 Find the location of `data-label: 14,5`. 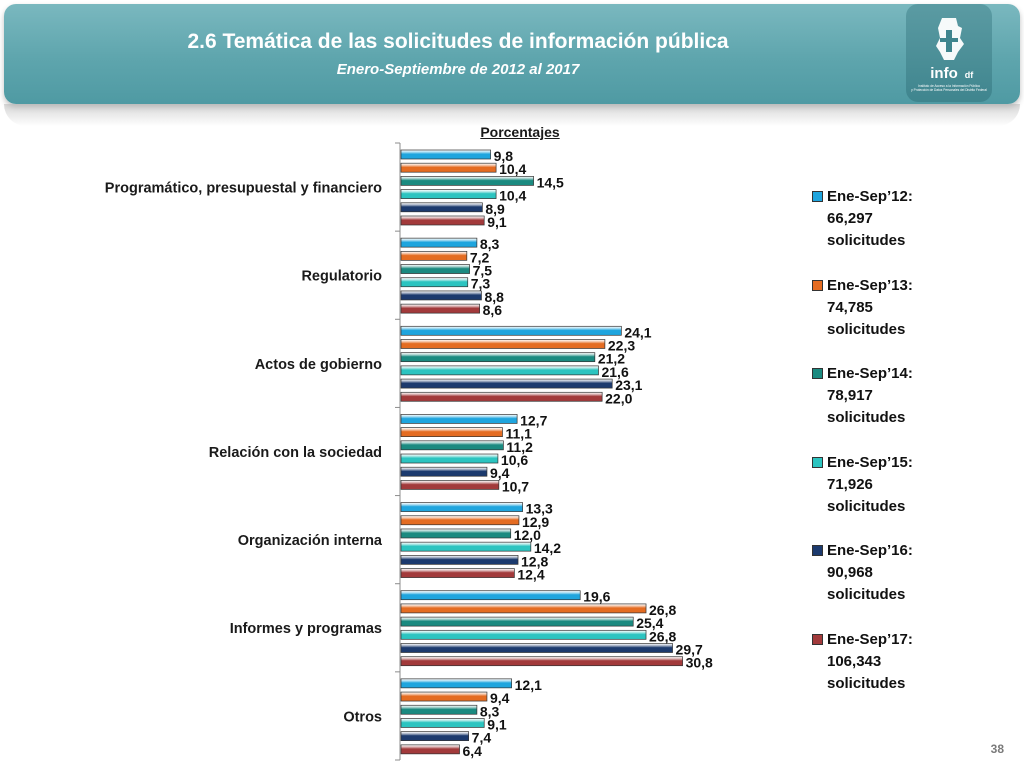

data-label: 14,5 is located at coordinates (550, 182).